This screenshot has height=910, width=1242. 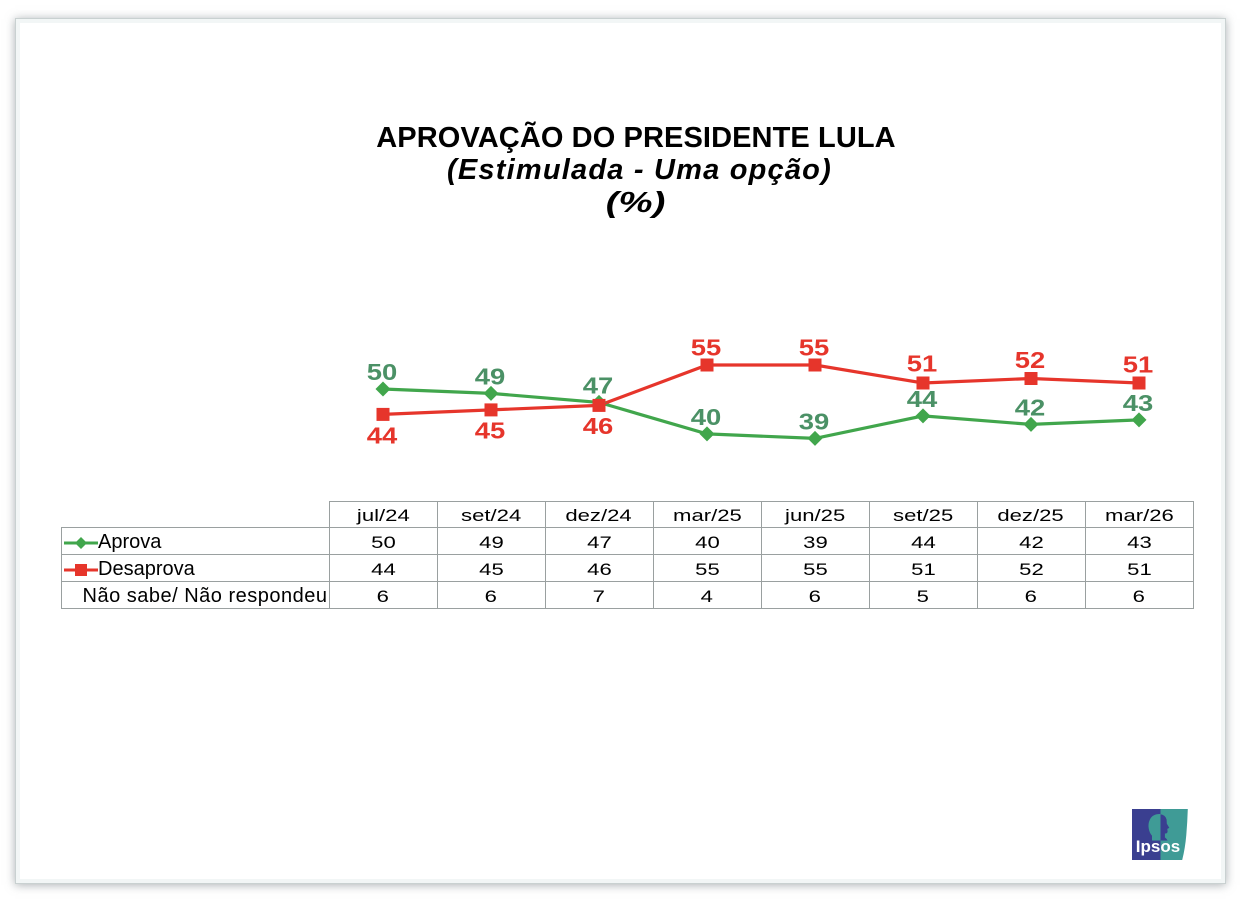 What do you see at coordinates (490, 376) in the screenshot?
I see `svg-text: 49` at bounding box center [490, 376].